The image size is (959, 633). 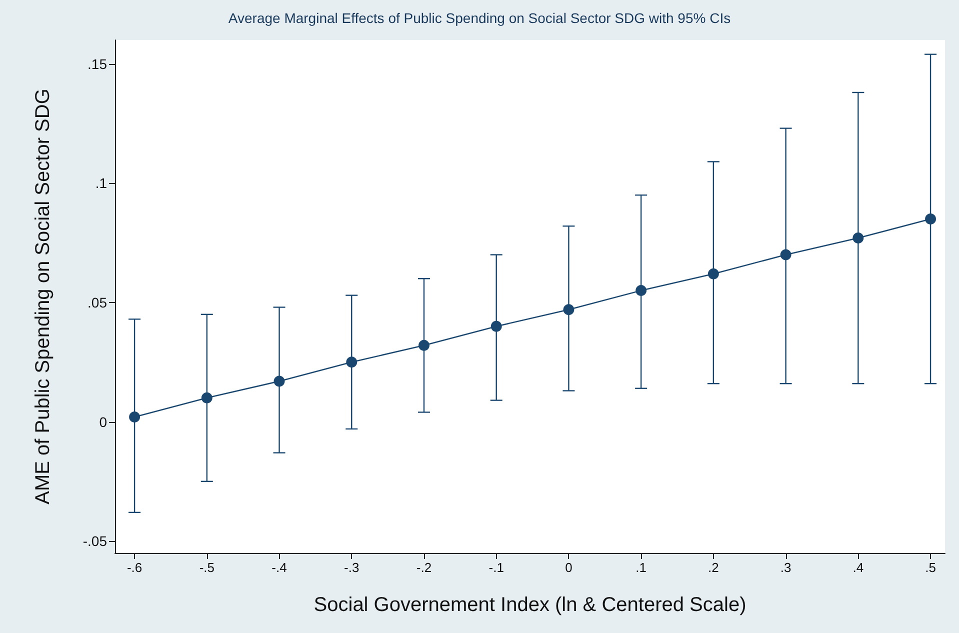 What do you see at coordinates (641, 567) in the screenshot?
I see `x-tick-label: .1` at bounding box center [641, 567].